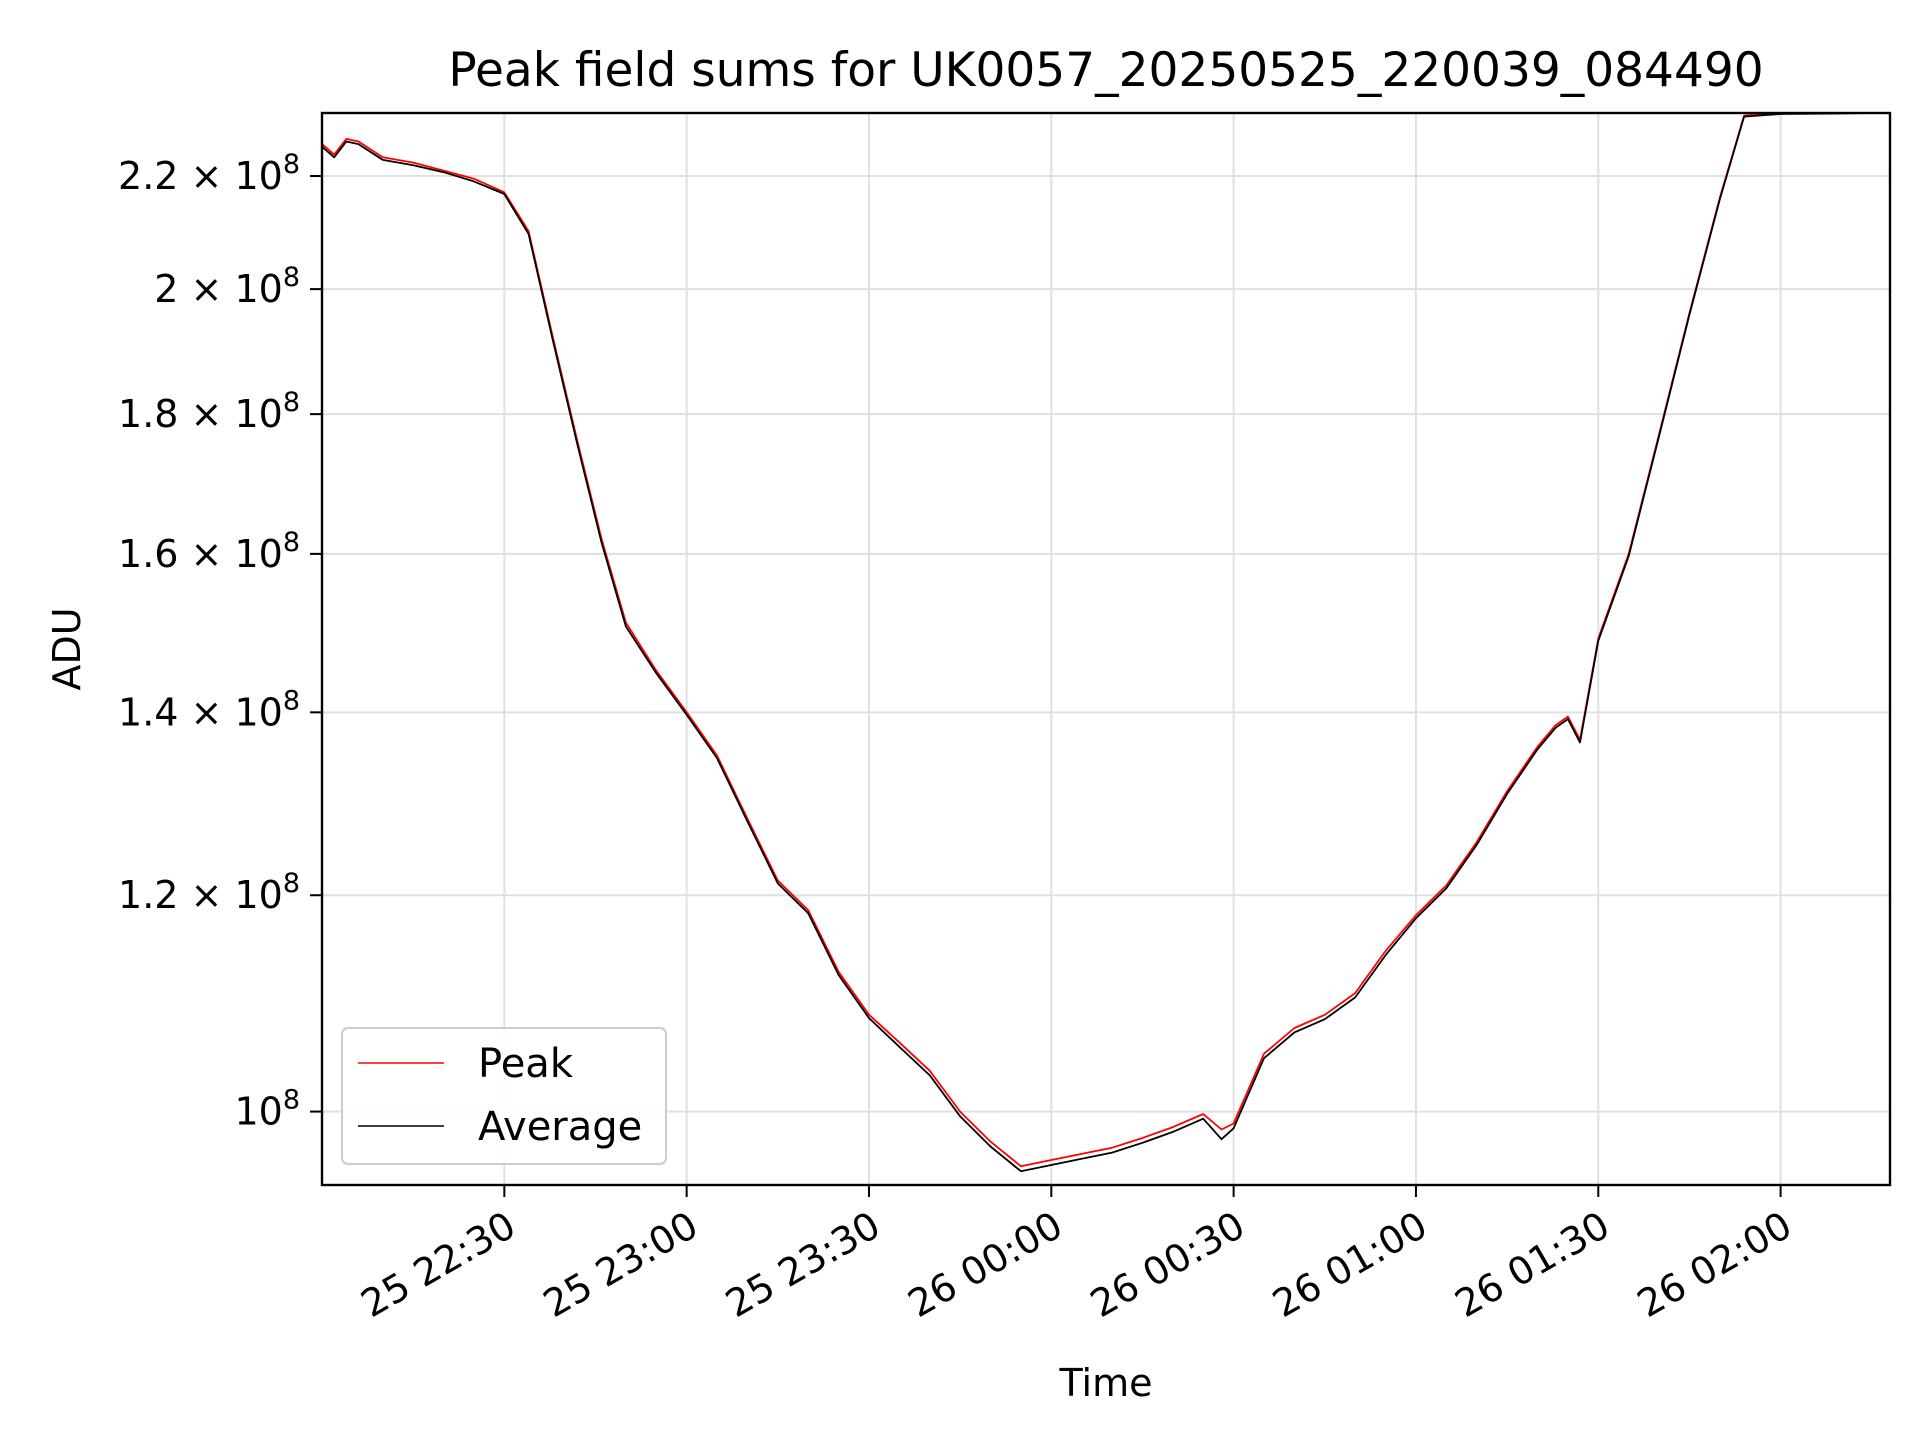 Image resolution: width=1920 pixels, height=1440 pixels. I want to click on legend-label-average: Average, so click(560, 1127).